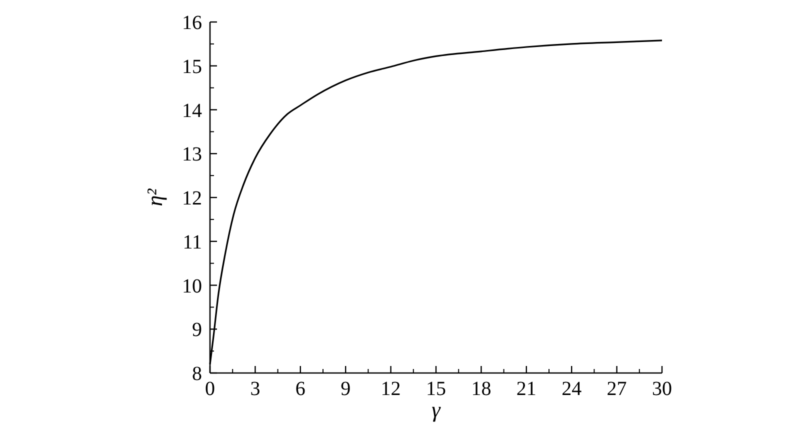  I want to click on y-tick-label: 15, so click(192, 67).